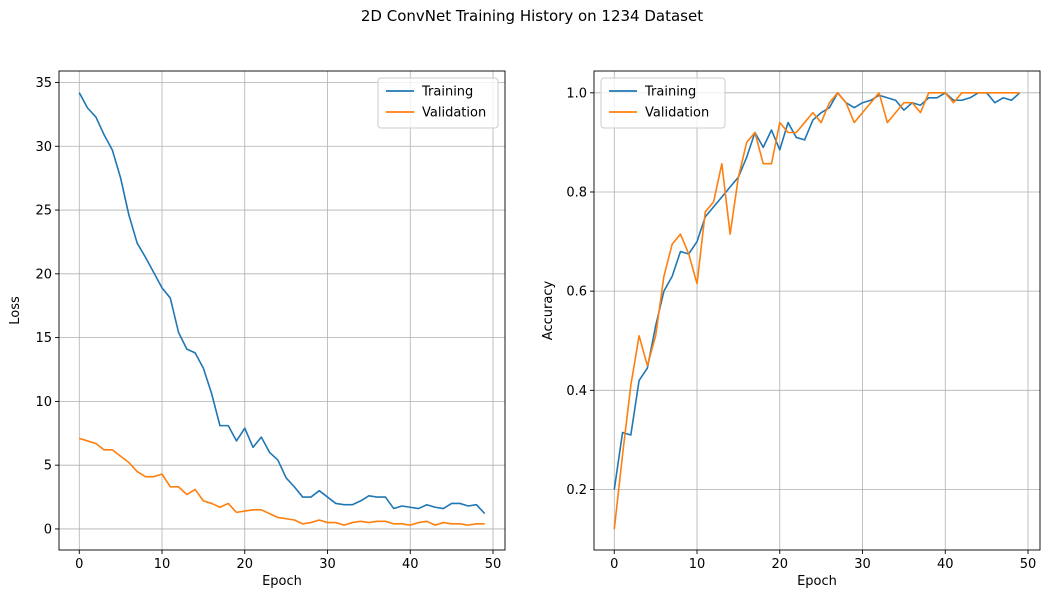 Image resolution: width=1059 pixels, height=602 pixels. Describe the element at coordinates (576, 490) in the screenshot. I see `accuracy-y-tick-label: 0.2` at that location.